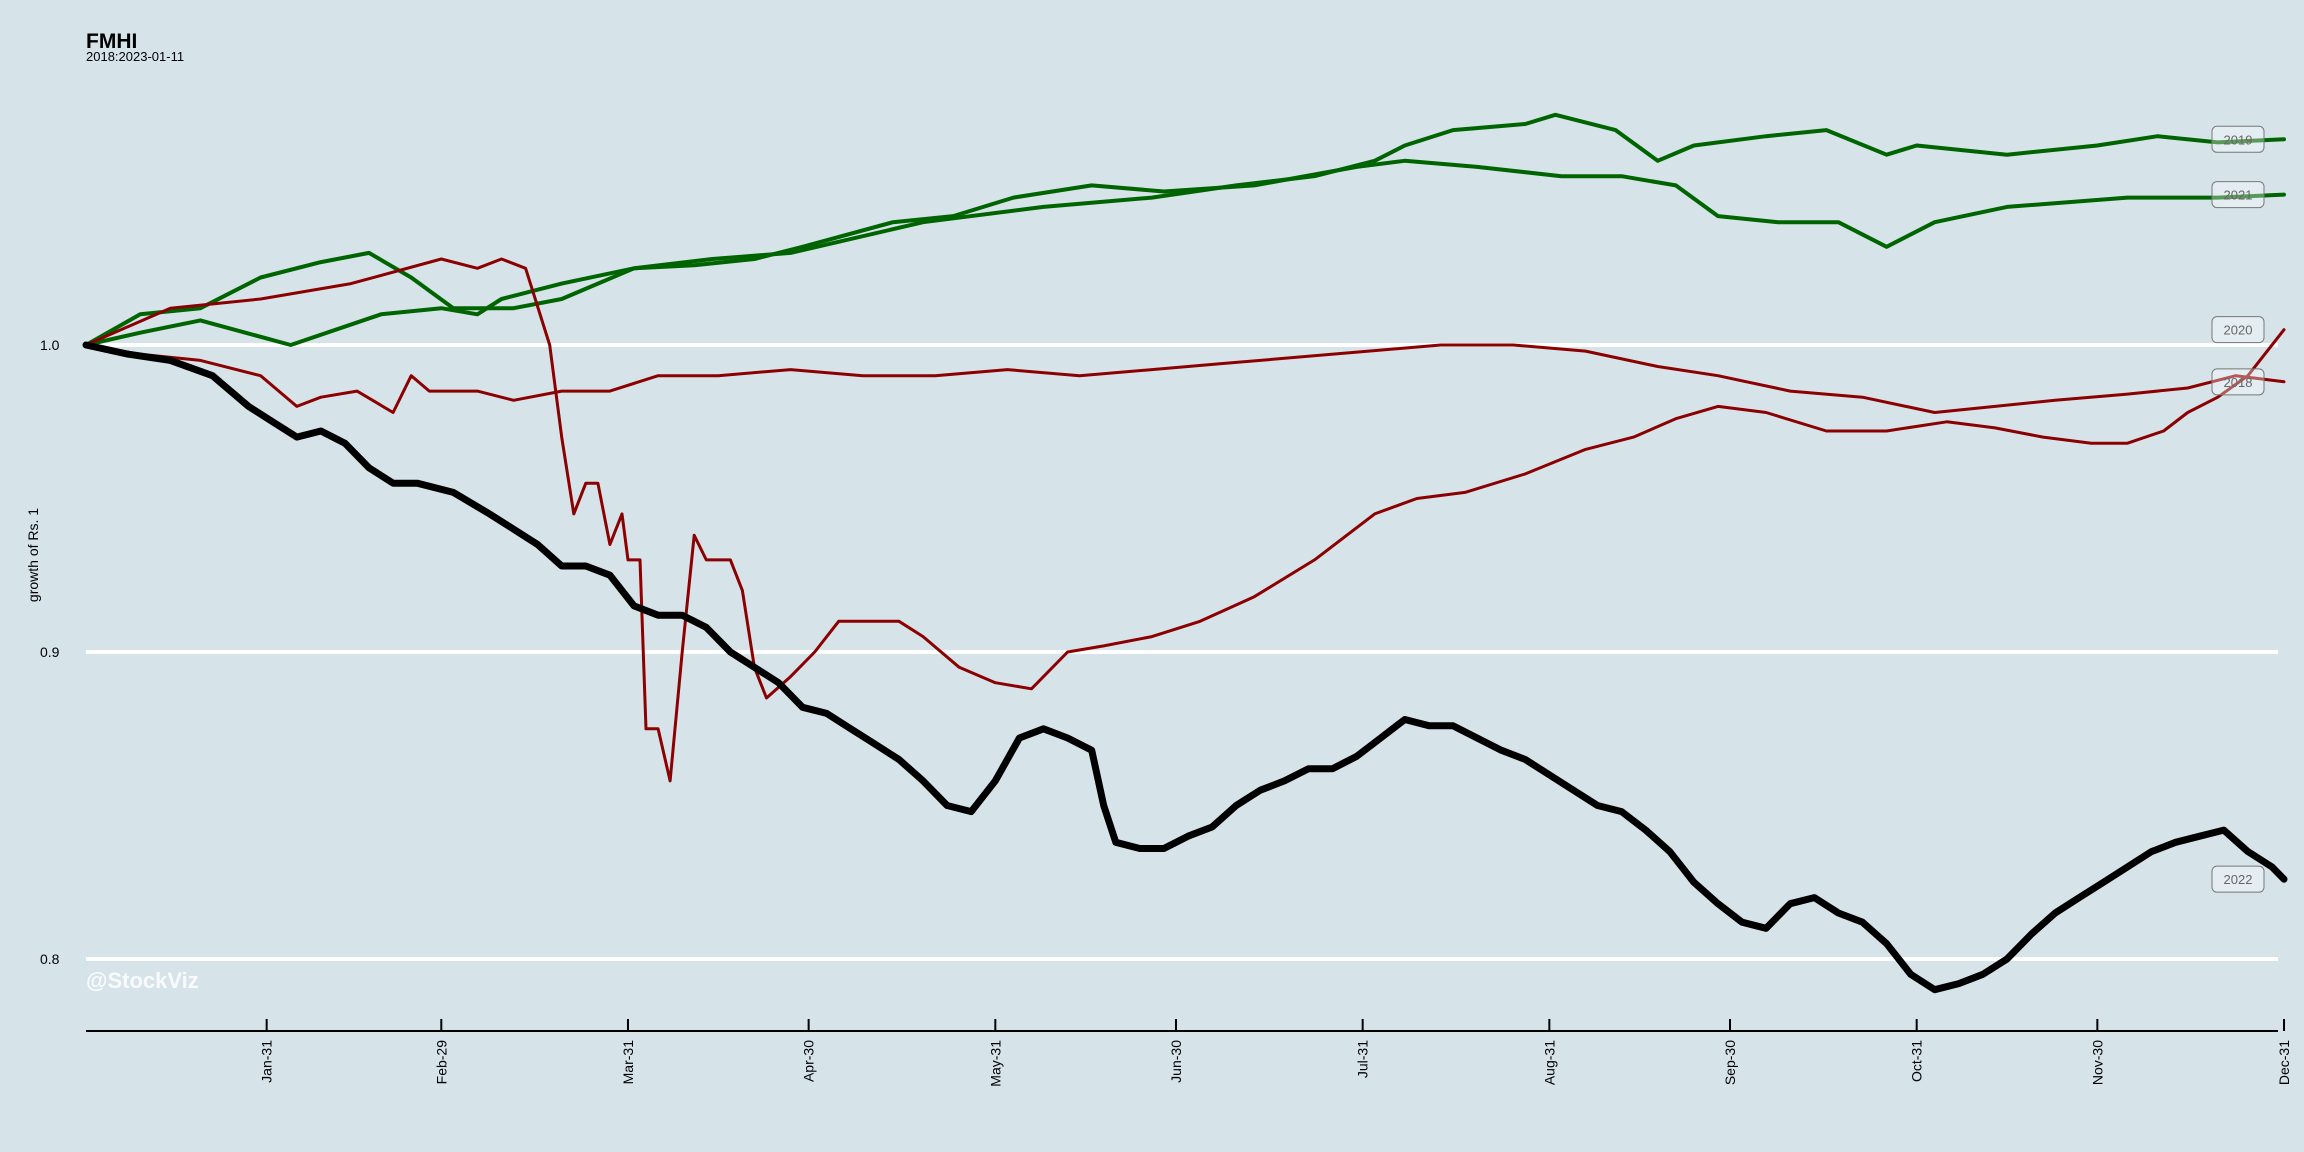  I want to click on series-label-text: 2018, so click(2238, 382).